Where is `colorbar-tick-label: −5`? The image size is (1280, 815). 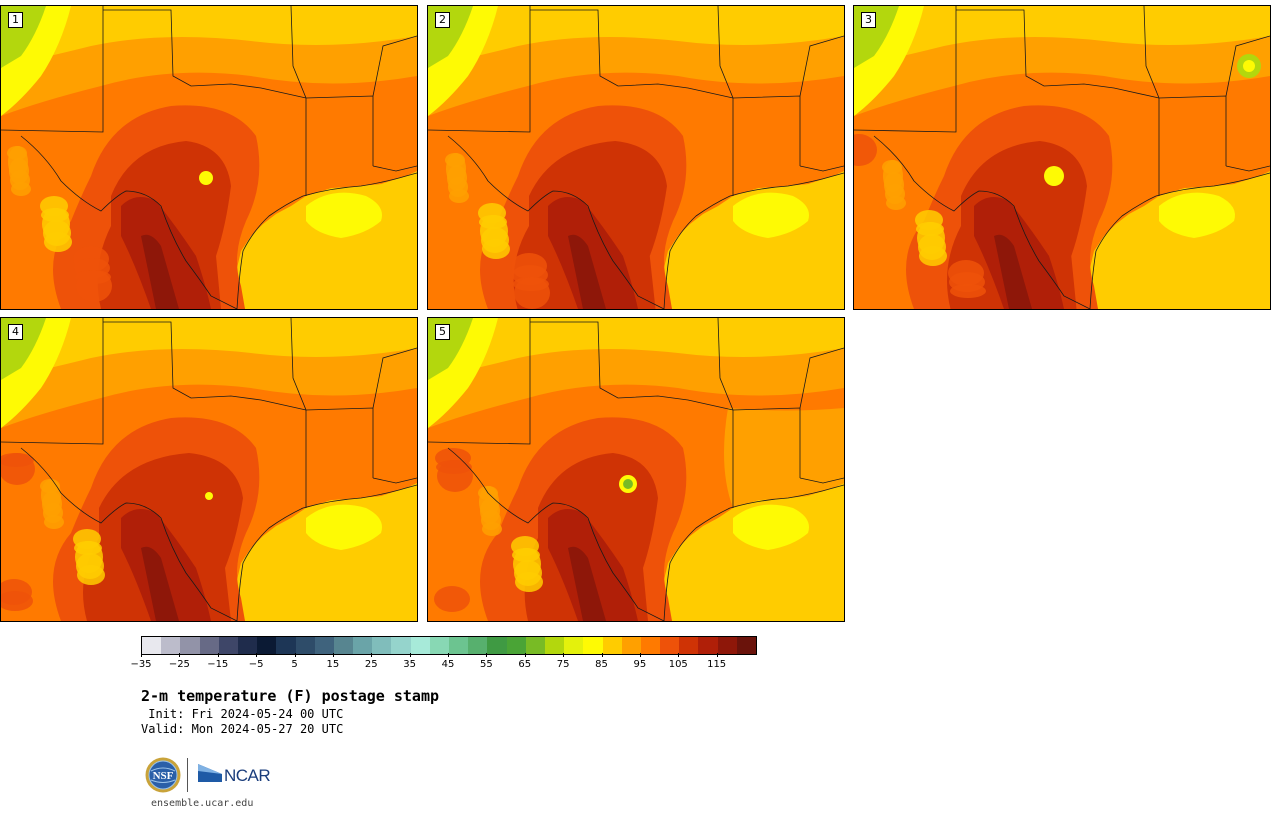 colorbar-tick-label: −5 is located at coordinates (256, 664).